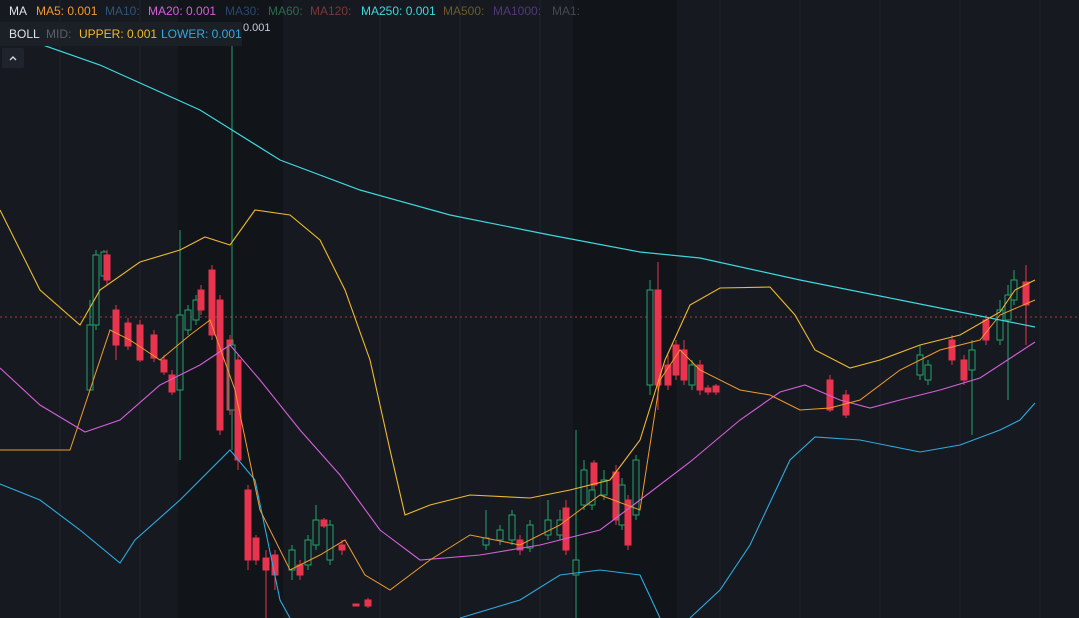  I want to click on collapse-icon, so click(13, 58).